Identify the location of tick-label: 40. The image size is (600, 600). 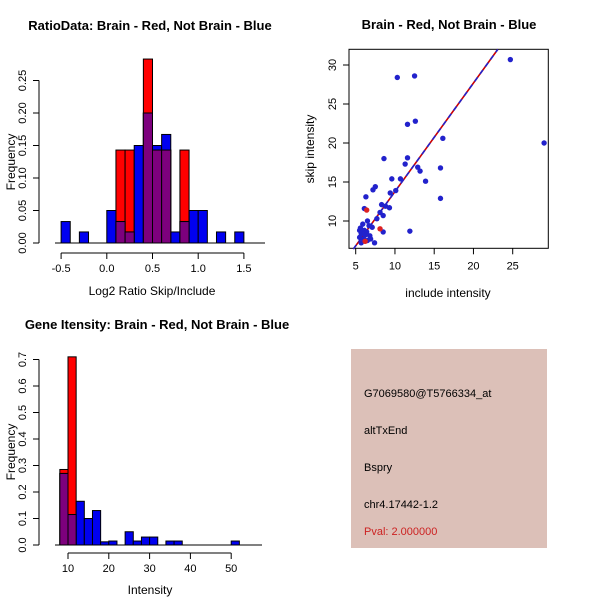
(190, 569).